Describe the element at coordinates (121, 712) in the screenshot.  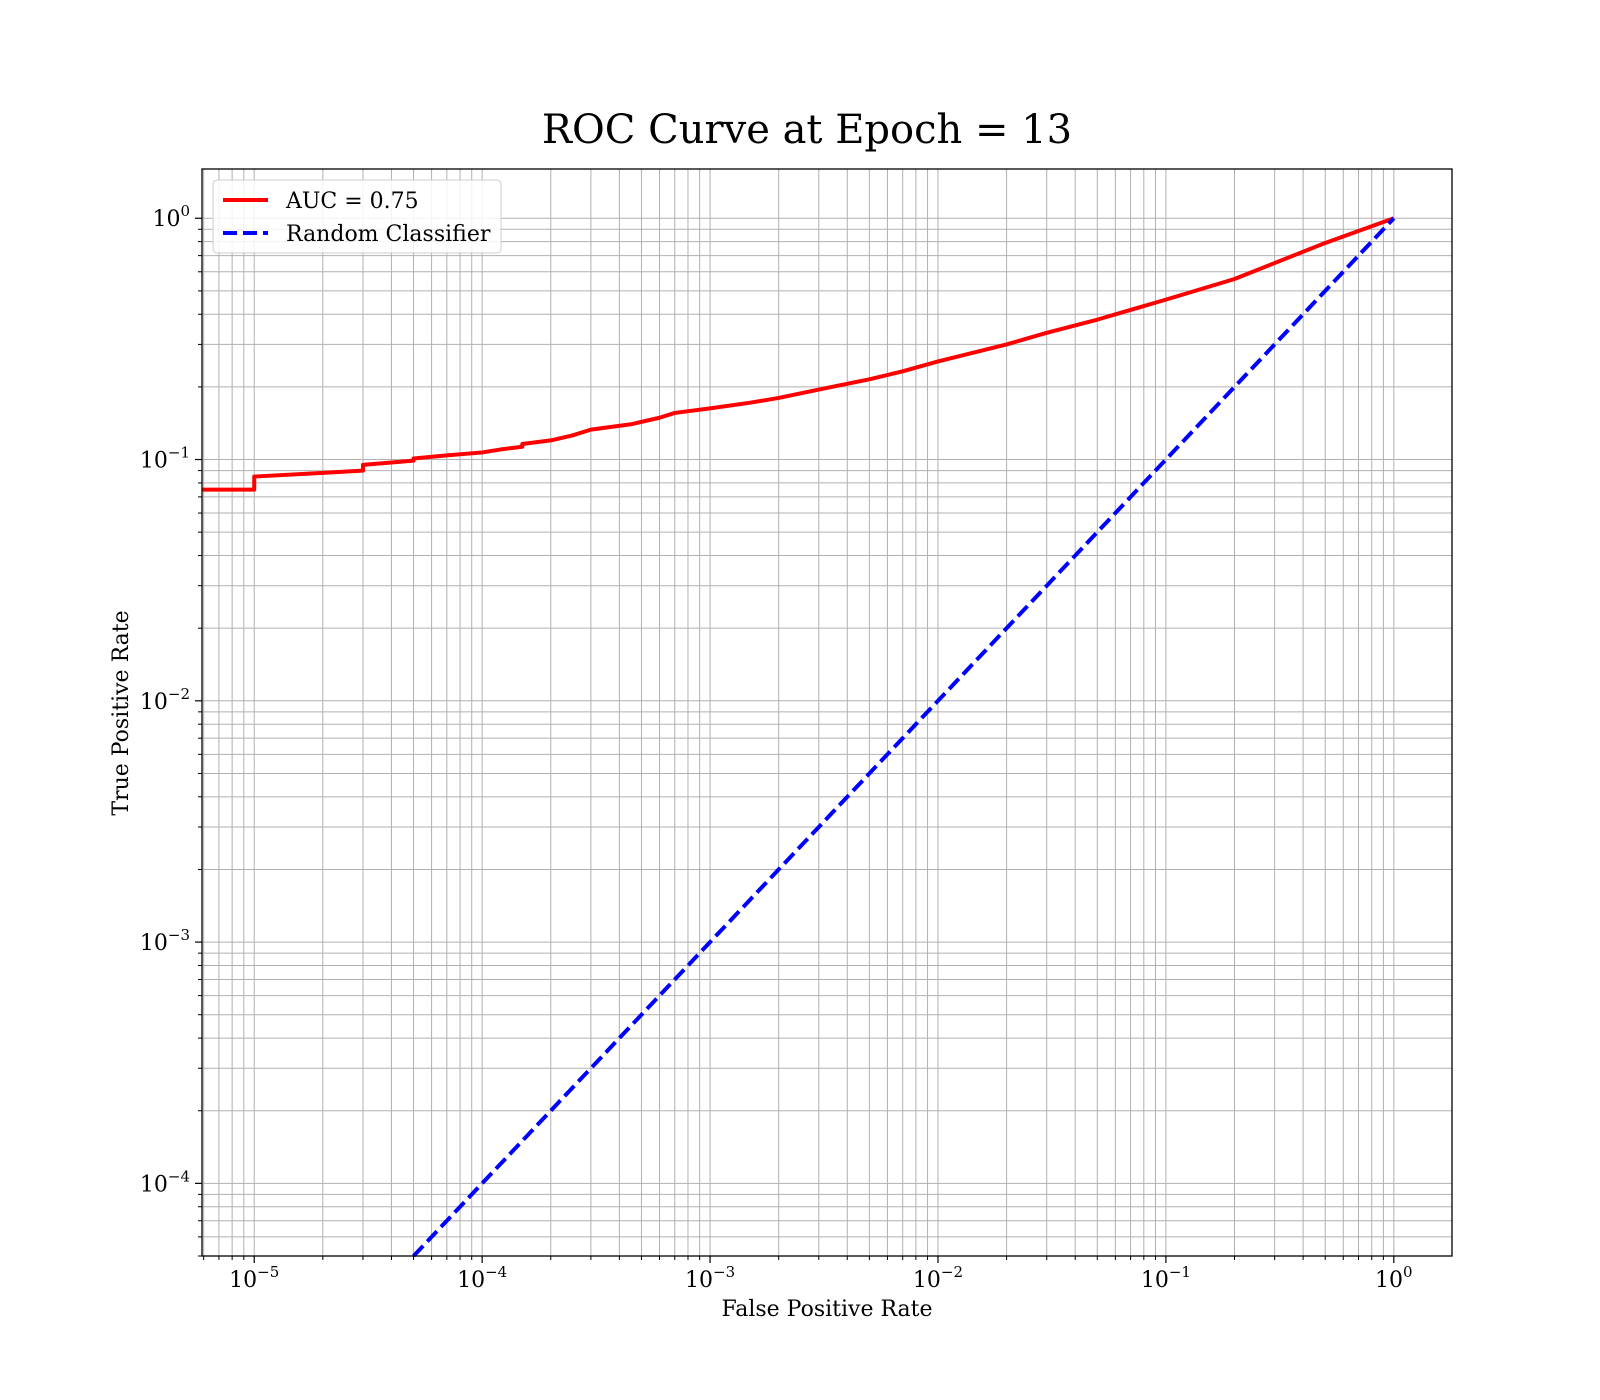
I see `y-axis-label: True Positive Rate` at that location.